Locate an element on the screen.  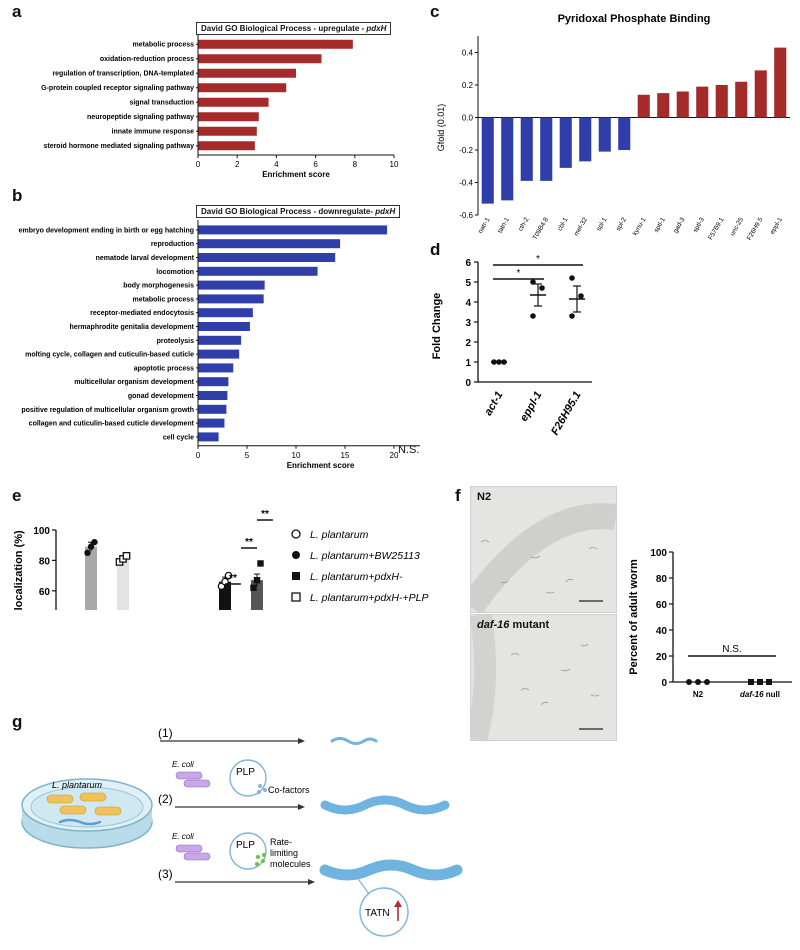
chart-b-category-label: metabolic process is located at coordinates (164, 299).